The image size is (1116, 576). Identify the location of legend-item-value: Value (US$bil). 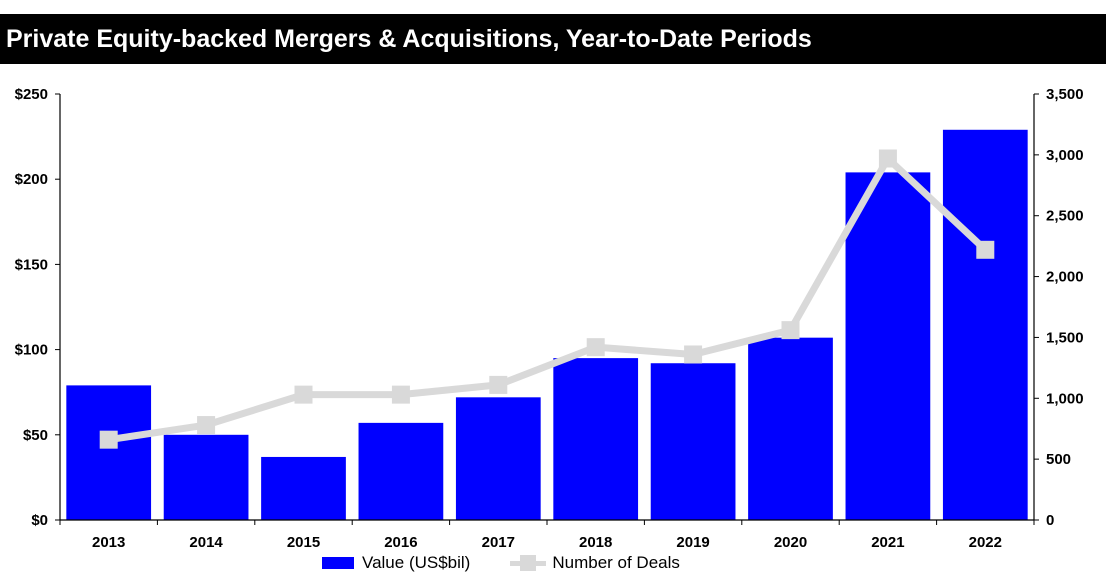
(396, 563).